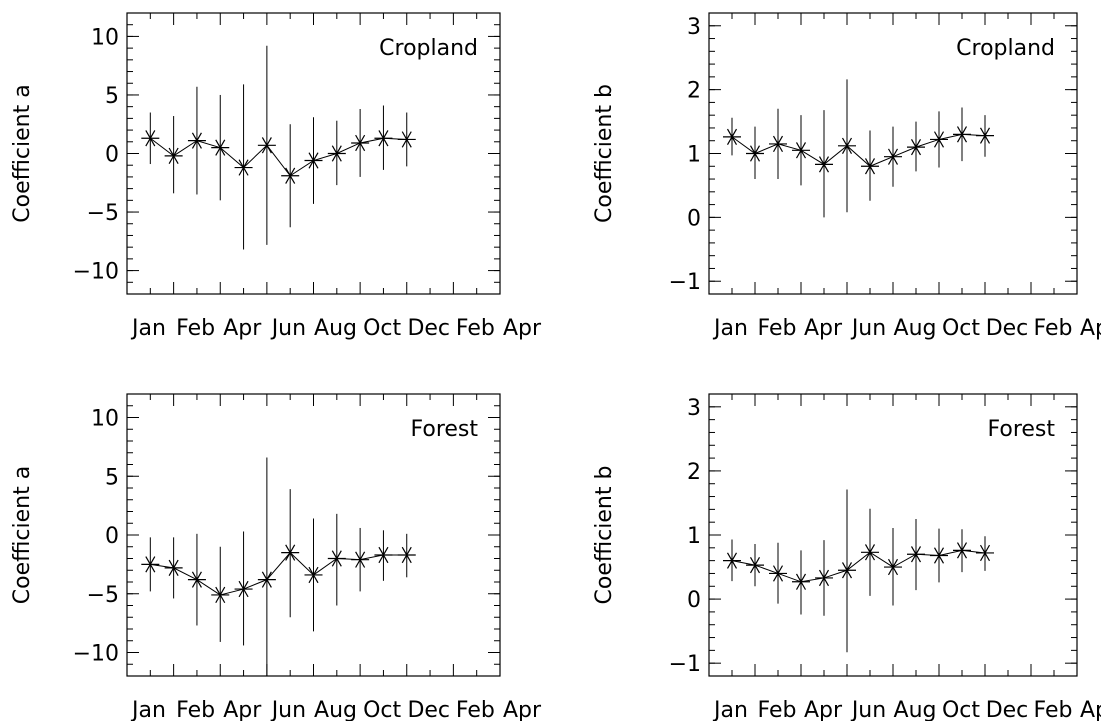 The width and height of the screenshot is (1101, 721). Describe the element at coordinates (1007, 709) in the screenshot. I see `x-tick-label: Dec` at that location.